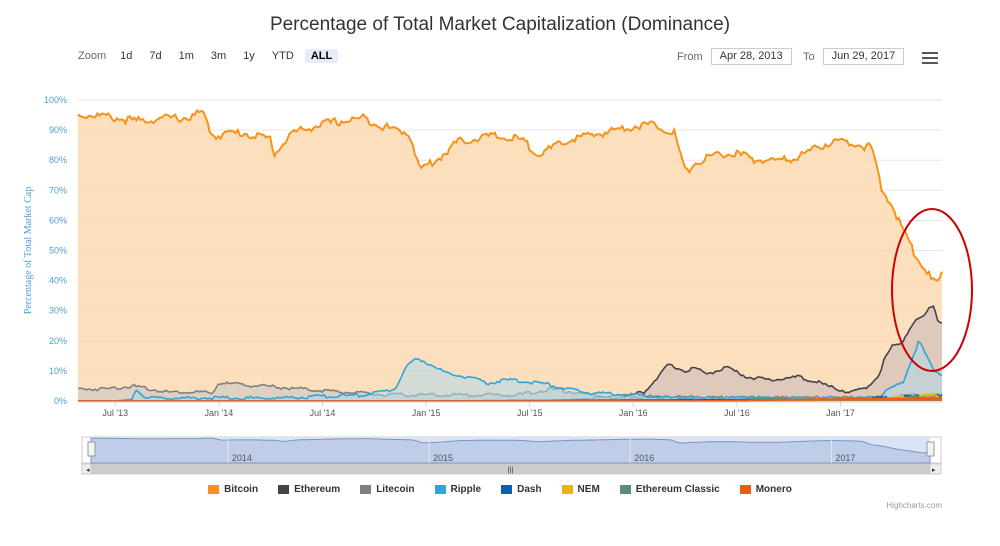  I want to click on scroll-right-arrow-icon: ▸, so click(934, 470).